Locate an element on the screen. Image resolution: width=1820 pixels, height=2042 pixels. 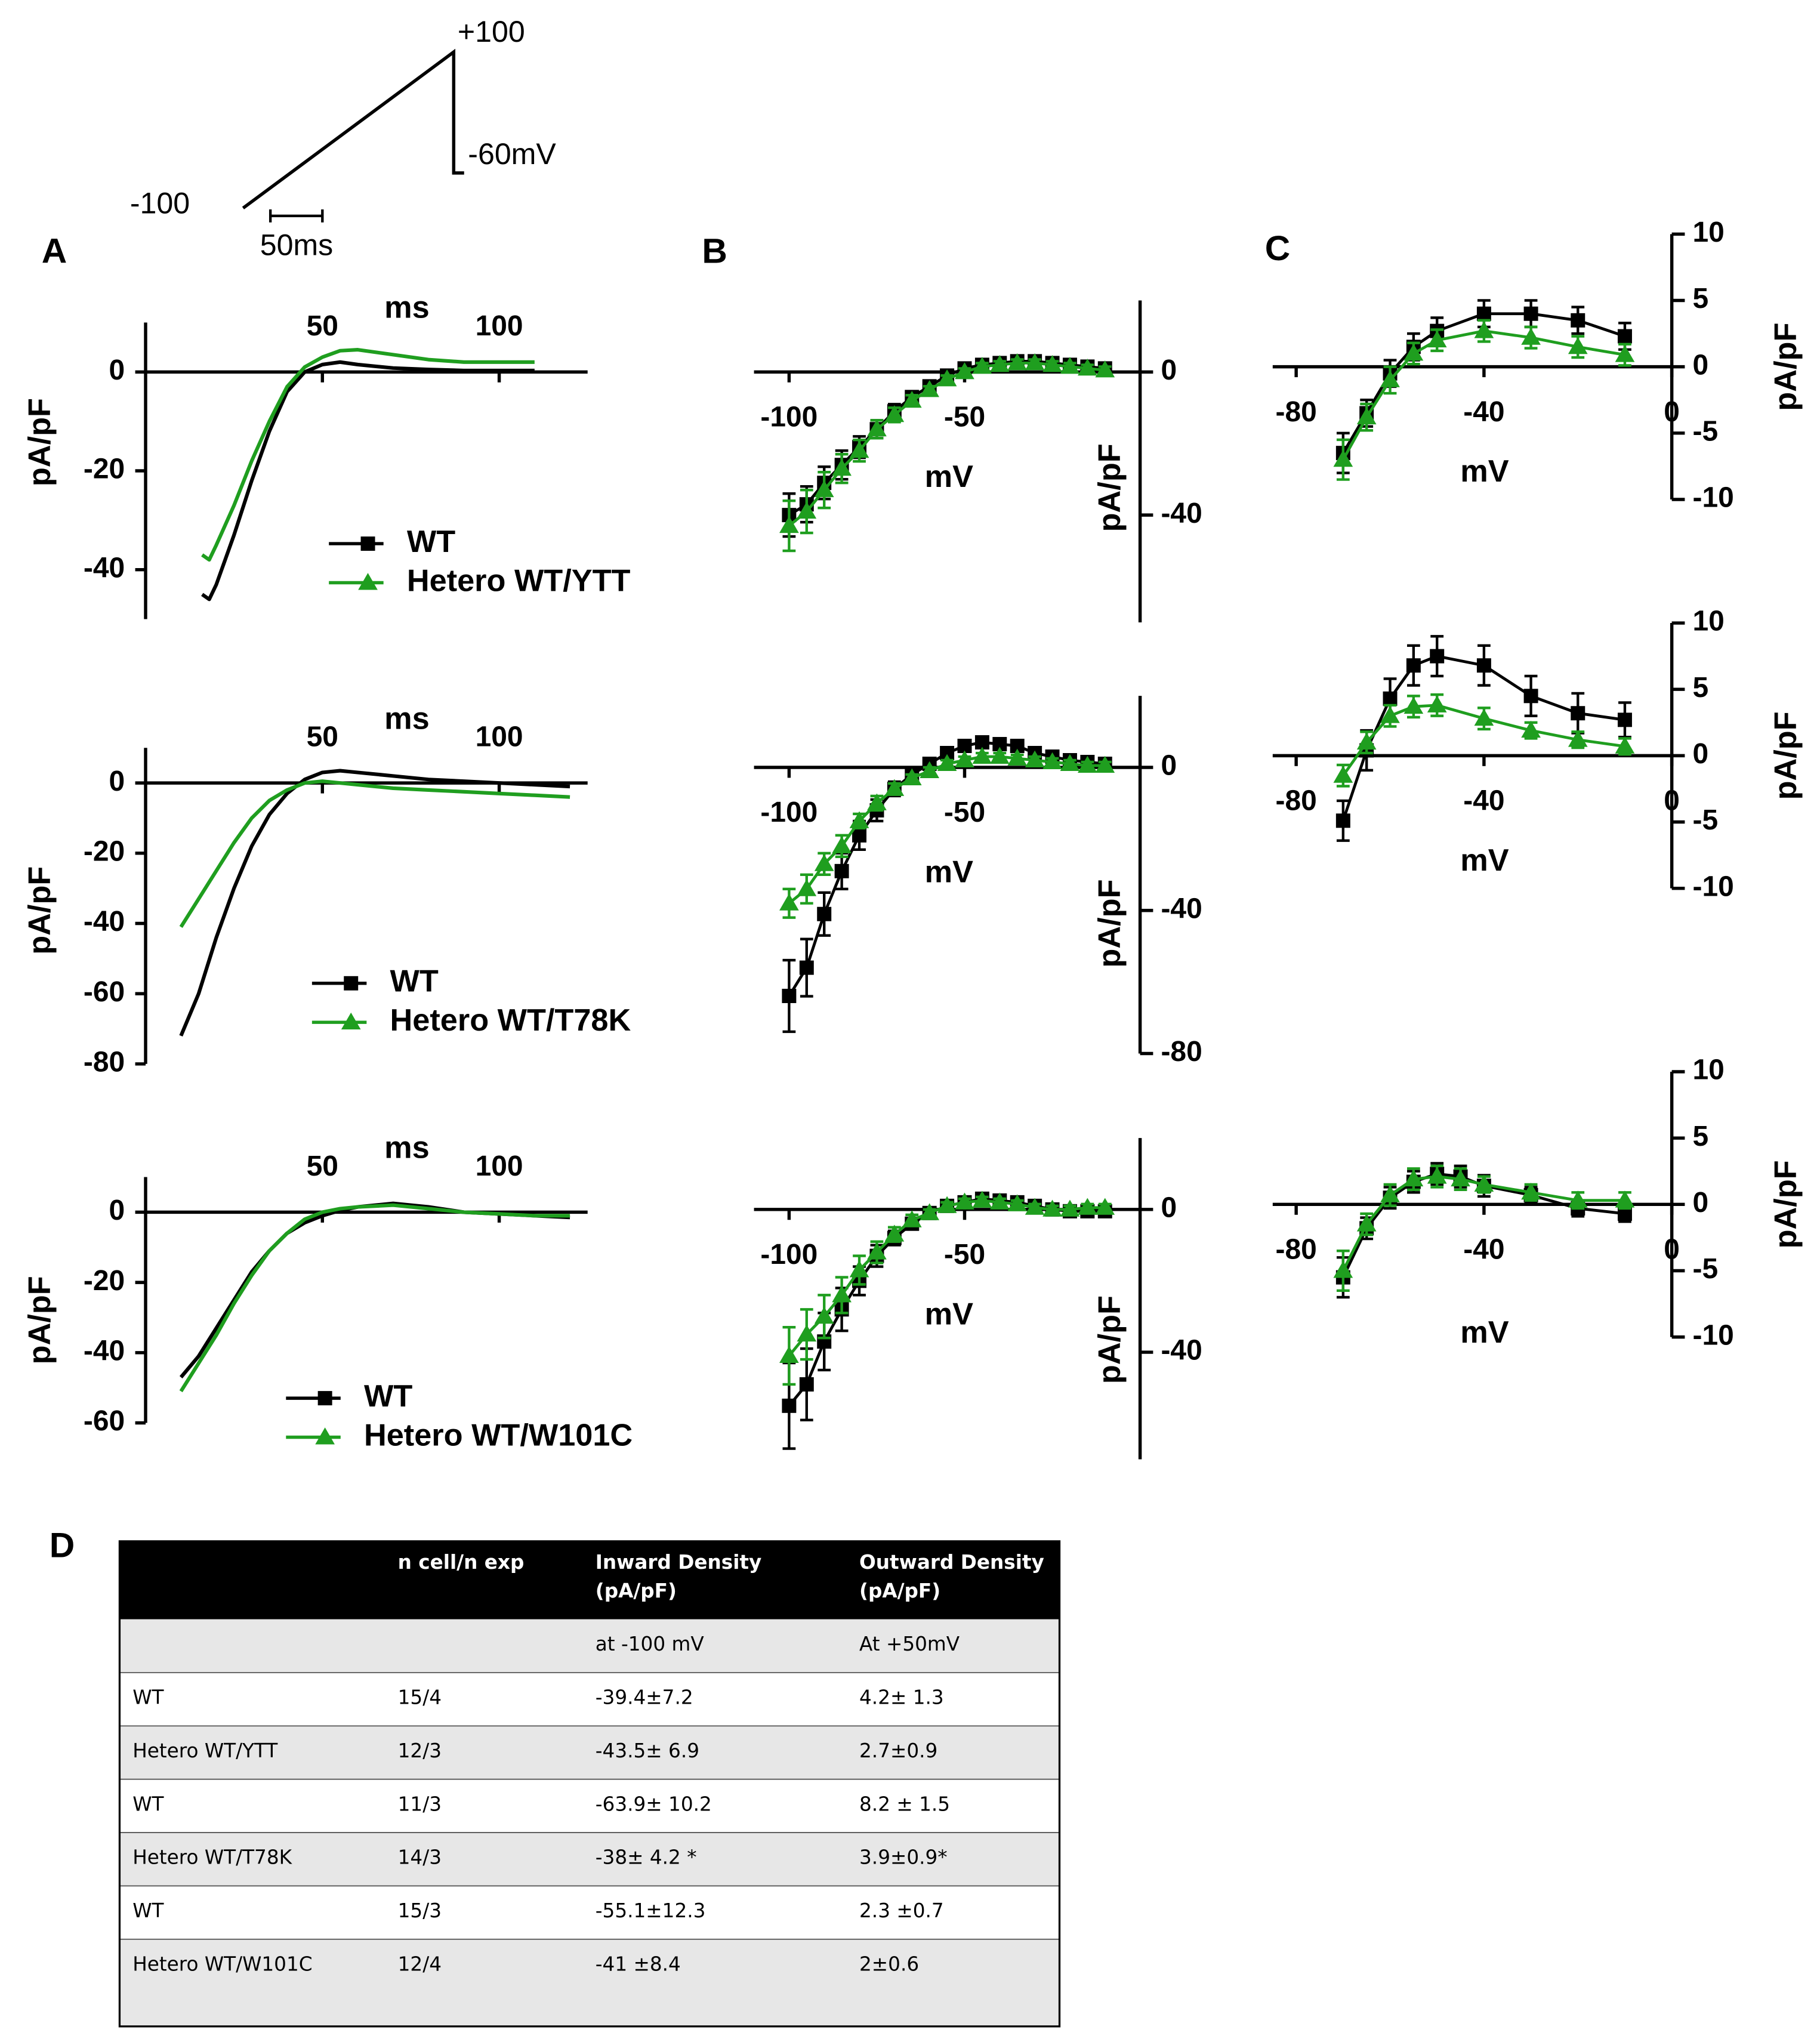
table-cell: 3.9±0.9* is located at coordinates (903, 1858).